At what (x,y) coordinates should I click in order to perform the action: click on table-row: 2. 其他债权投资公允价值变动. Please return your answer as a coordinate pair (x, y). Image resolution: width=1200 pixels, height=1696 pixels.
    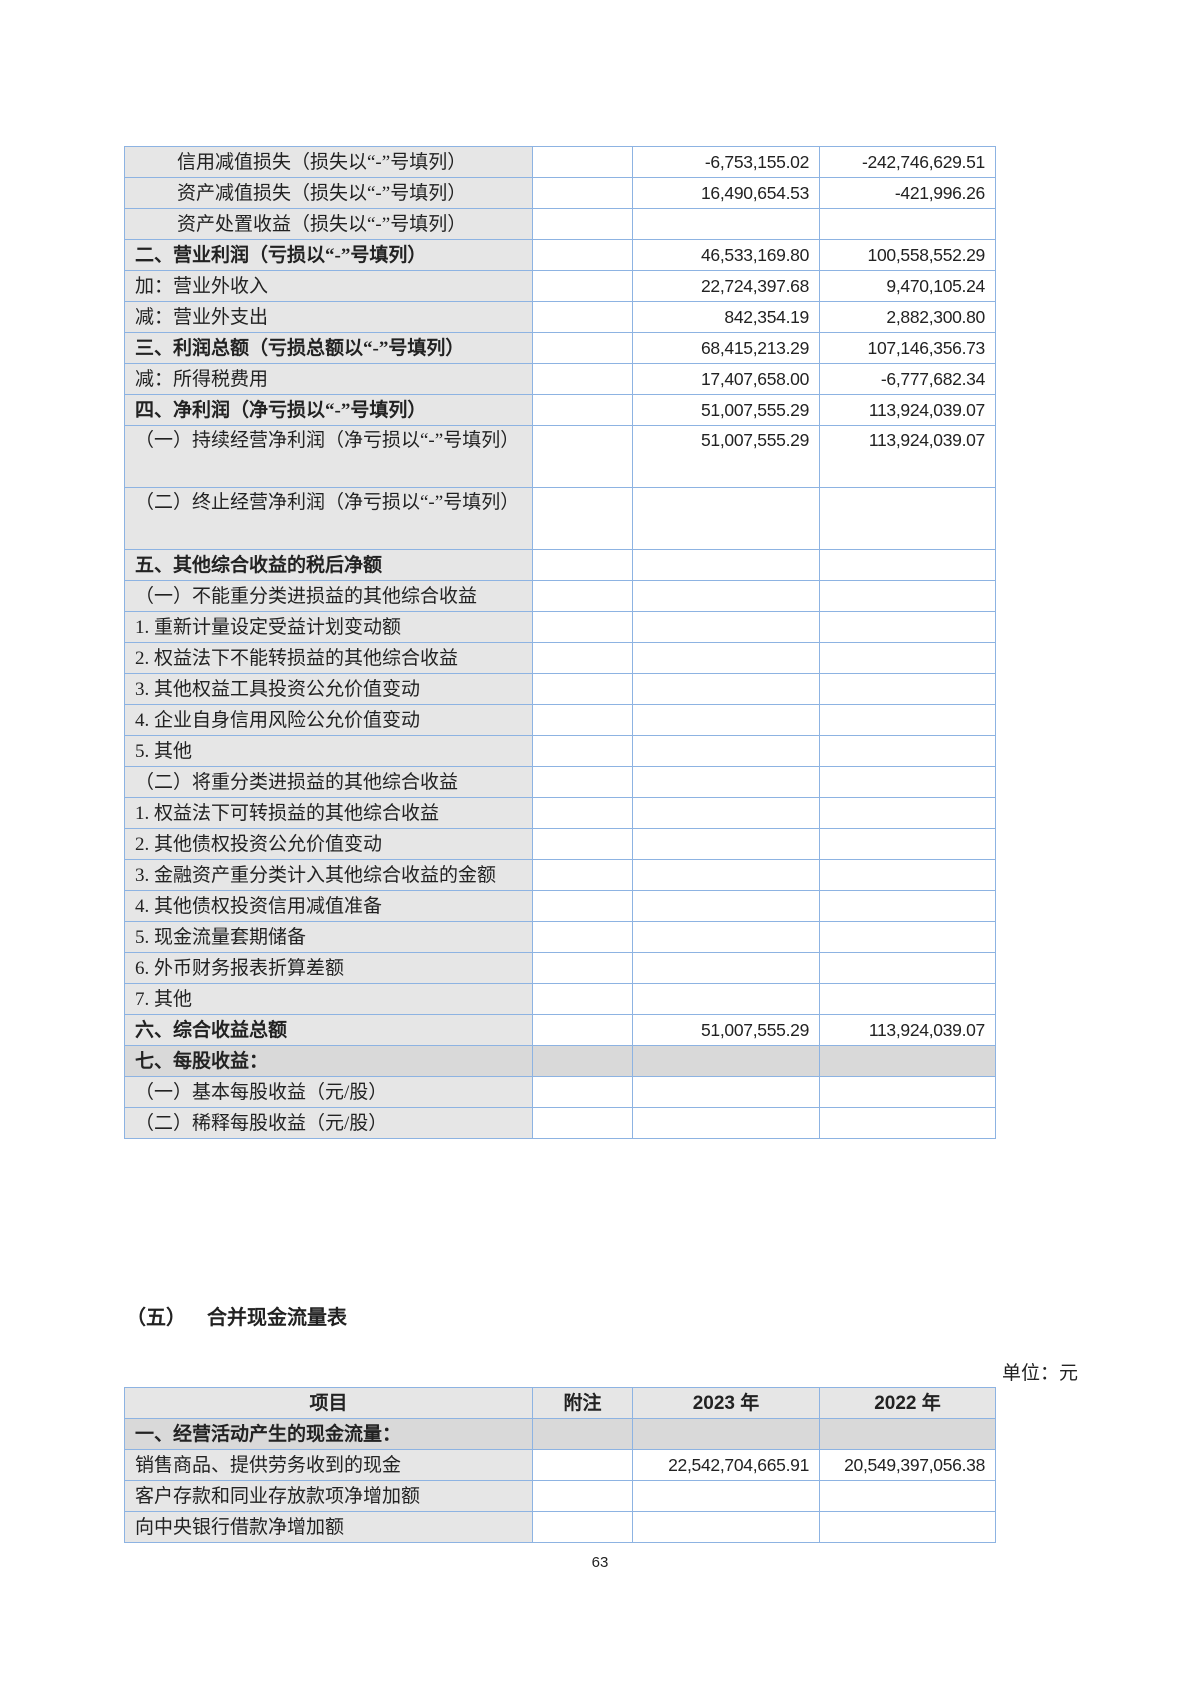
    Looking at the image, I should click on (560, 844).